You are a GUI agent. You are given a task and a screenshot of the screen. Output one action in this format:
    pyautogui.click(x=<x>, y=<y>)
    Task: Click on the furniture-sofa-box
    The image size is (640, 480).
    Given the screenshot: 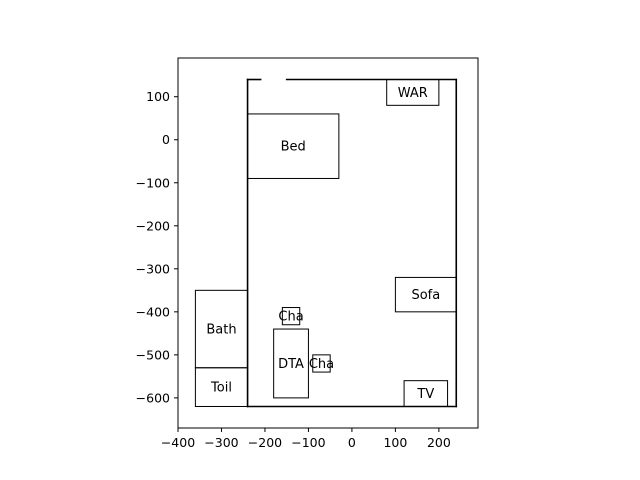 What is the action you would take?
    pyautogui.click(x=425, y=294)
    